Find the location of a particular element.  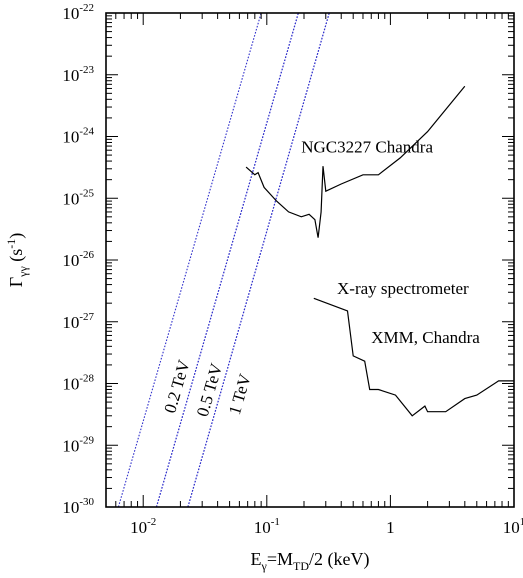

y-tick-label: 10-30 is located at coordinates (78, 506).